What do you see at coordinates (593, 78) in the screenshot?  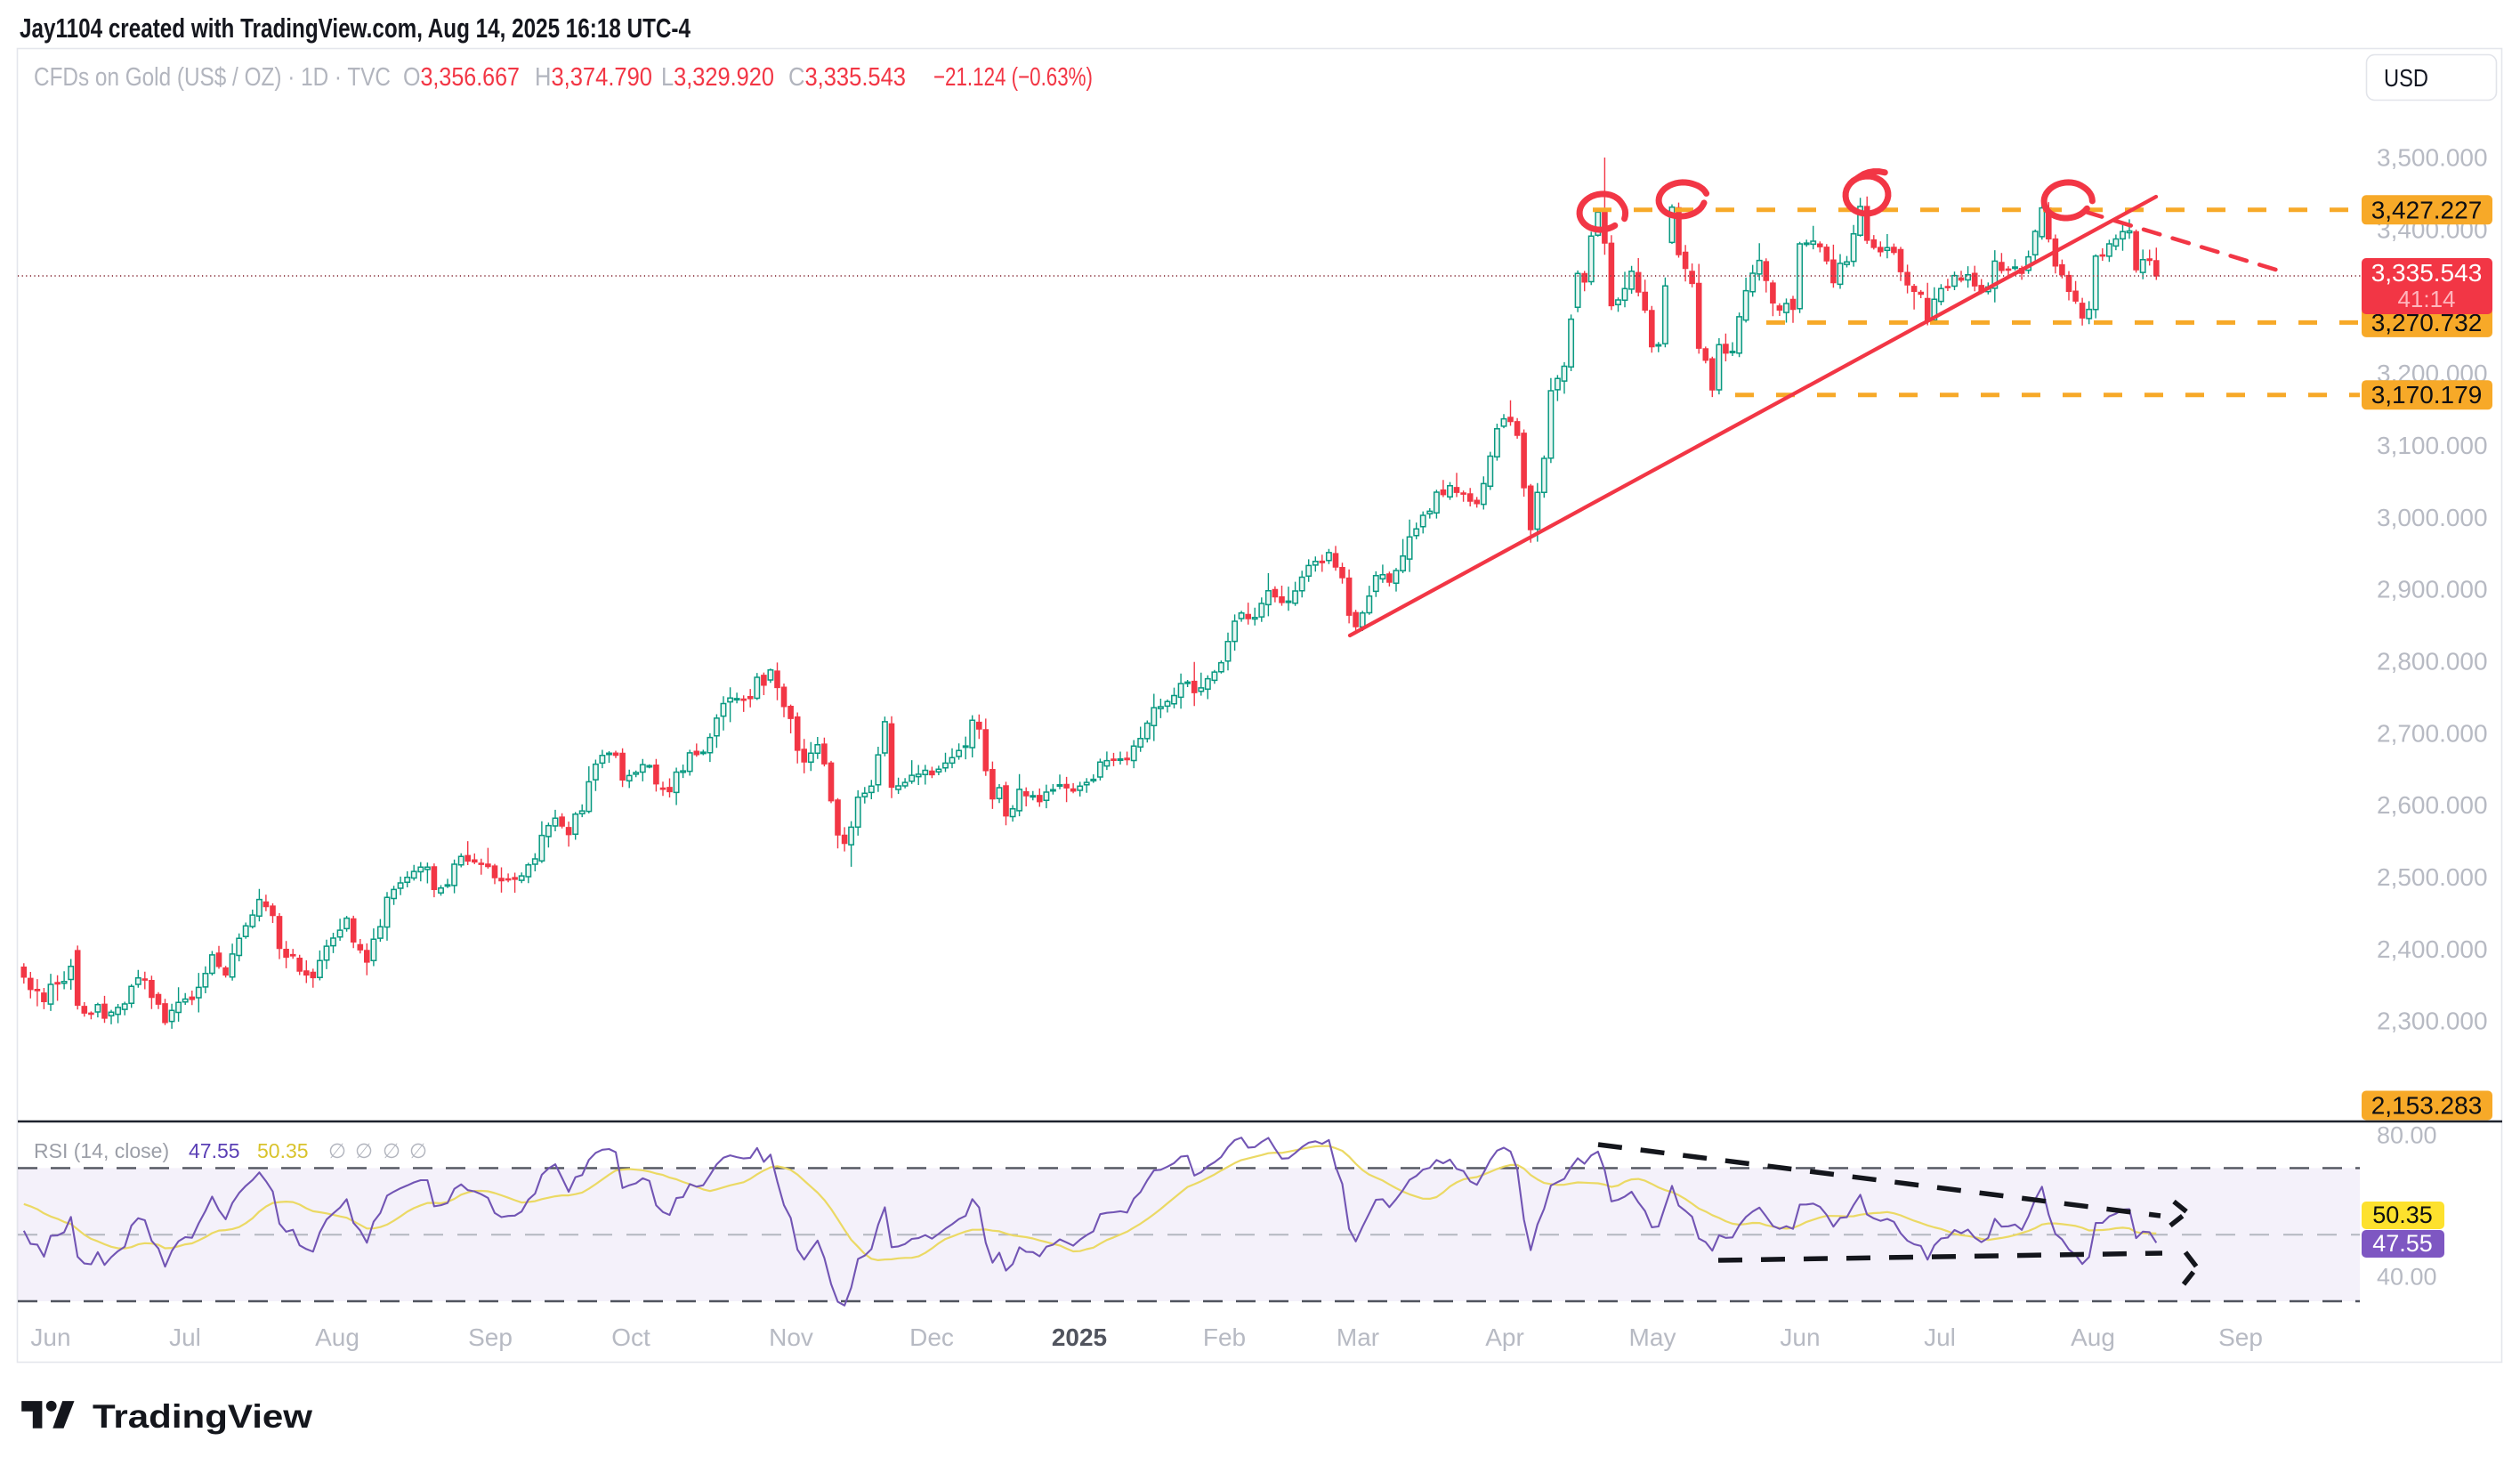 I see `svg-text: H3,374.790` at bounding box center [593, 78].